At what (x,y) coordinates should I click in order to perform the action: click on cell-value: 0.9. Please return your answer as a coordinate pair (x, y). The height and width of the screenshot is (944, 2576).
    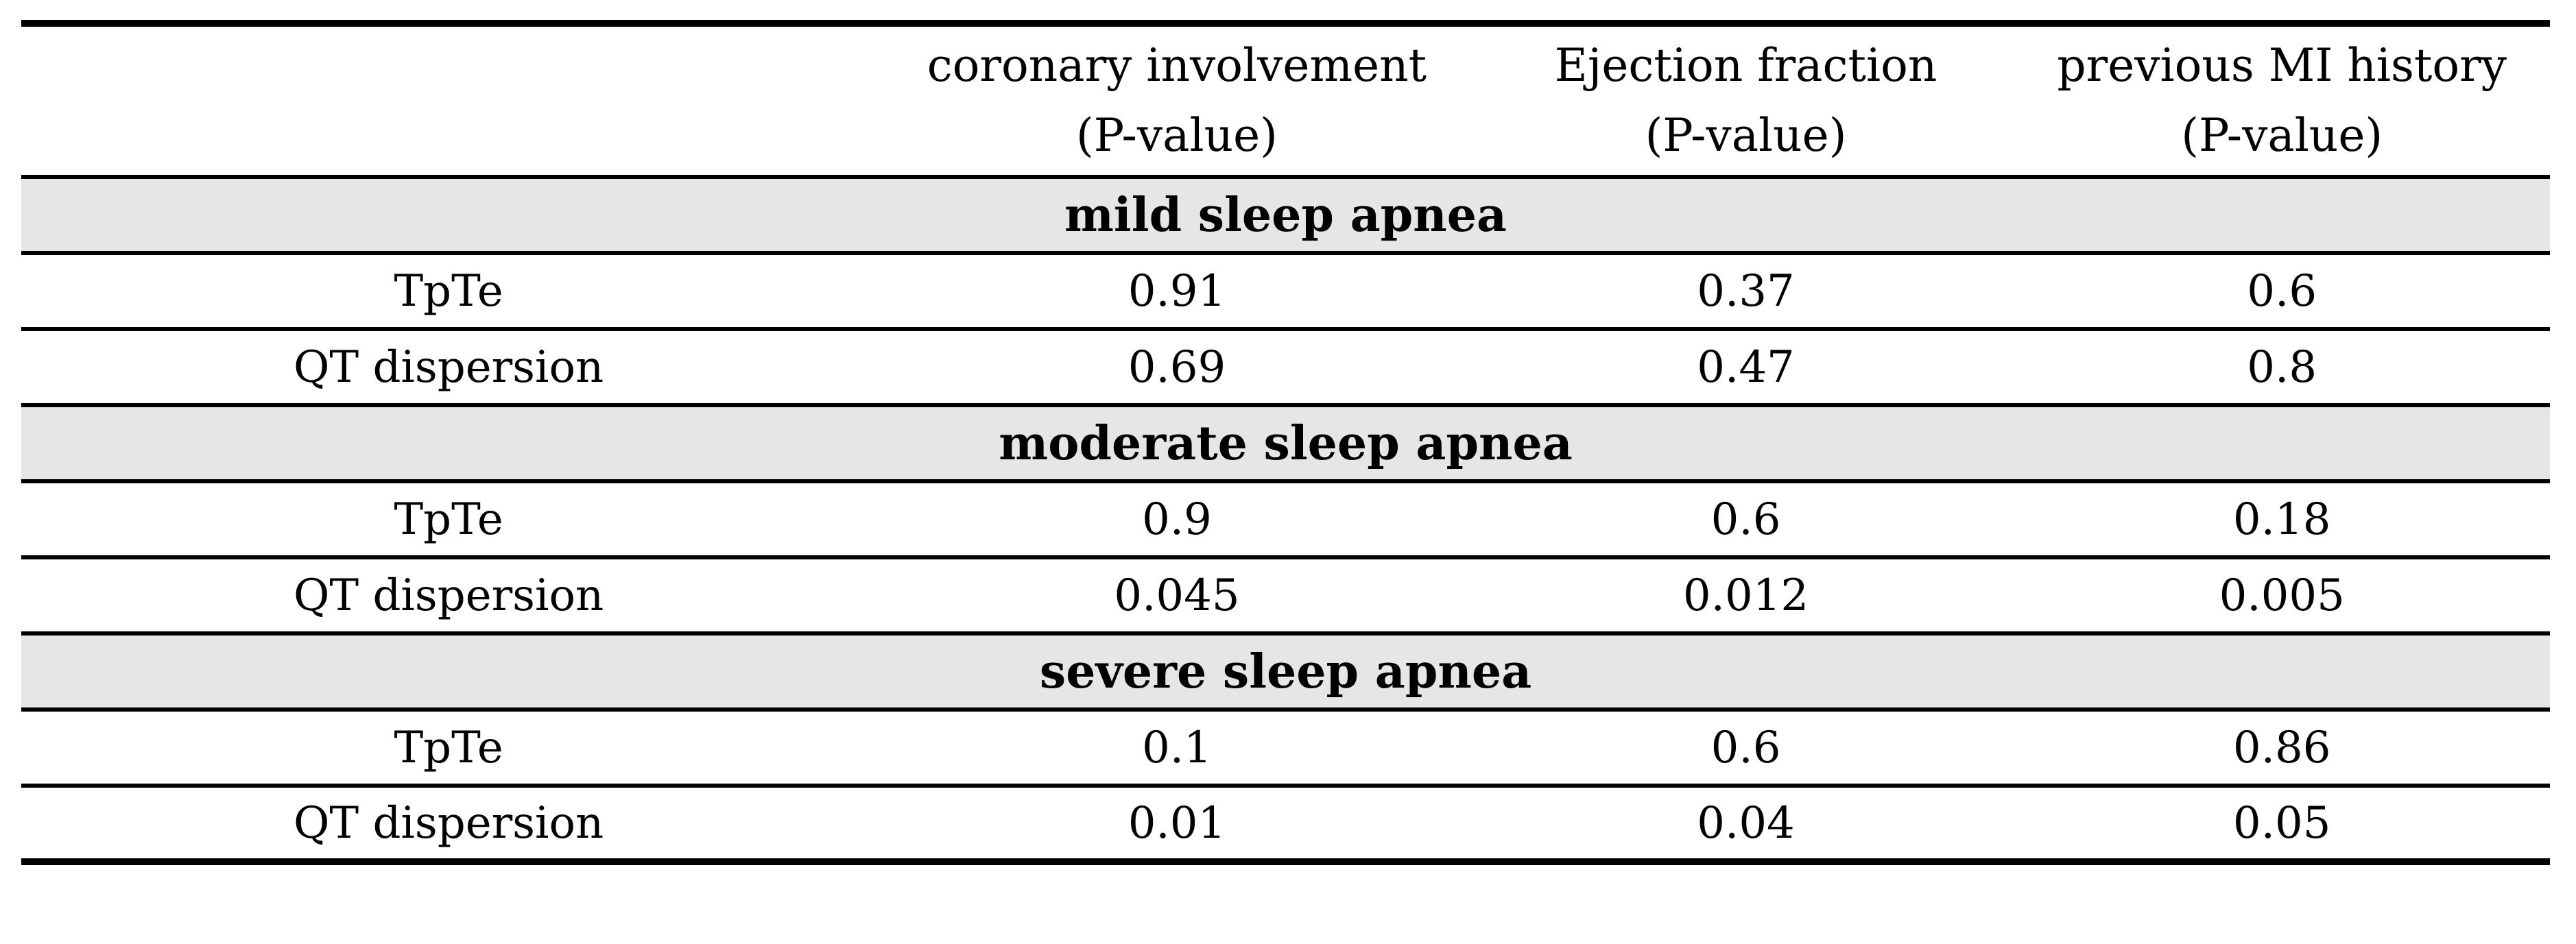
    Looking at the image, I should click on (1177, 519).